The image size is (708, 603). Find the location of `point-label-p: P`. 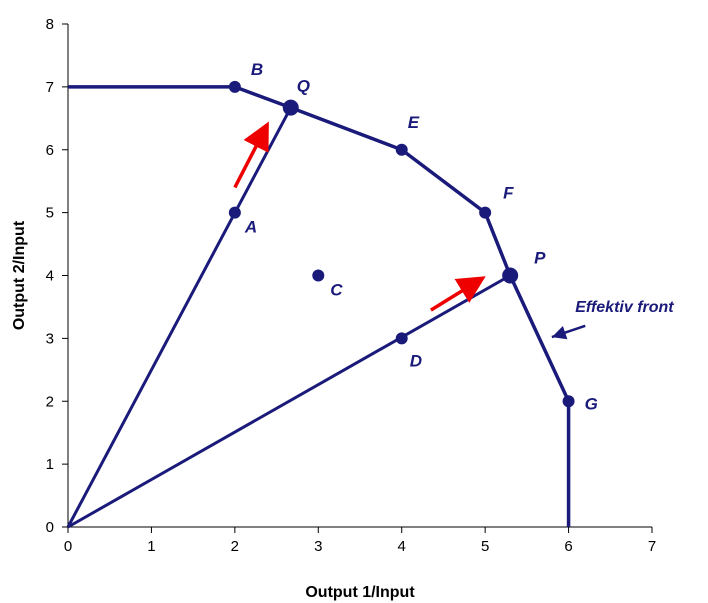

point-label-p: P is located at coordinates (540, 258).